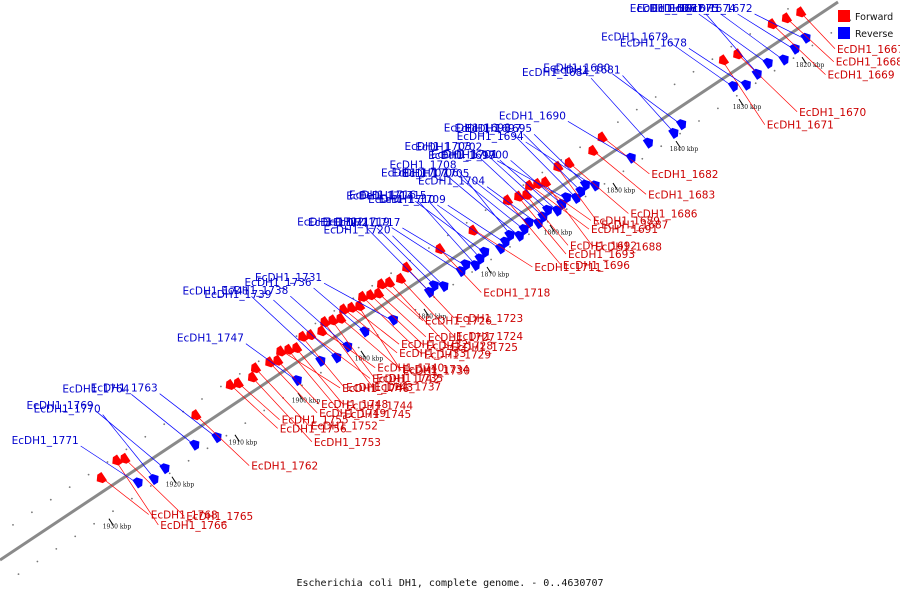  I want to click on forward-gene-label: EcDH1_1734, so click(435, 370).